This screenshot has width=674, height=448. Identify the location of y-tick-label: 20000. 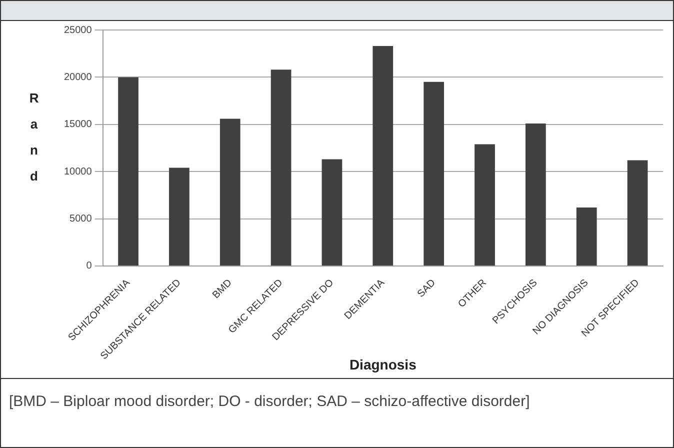
(78, 77).